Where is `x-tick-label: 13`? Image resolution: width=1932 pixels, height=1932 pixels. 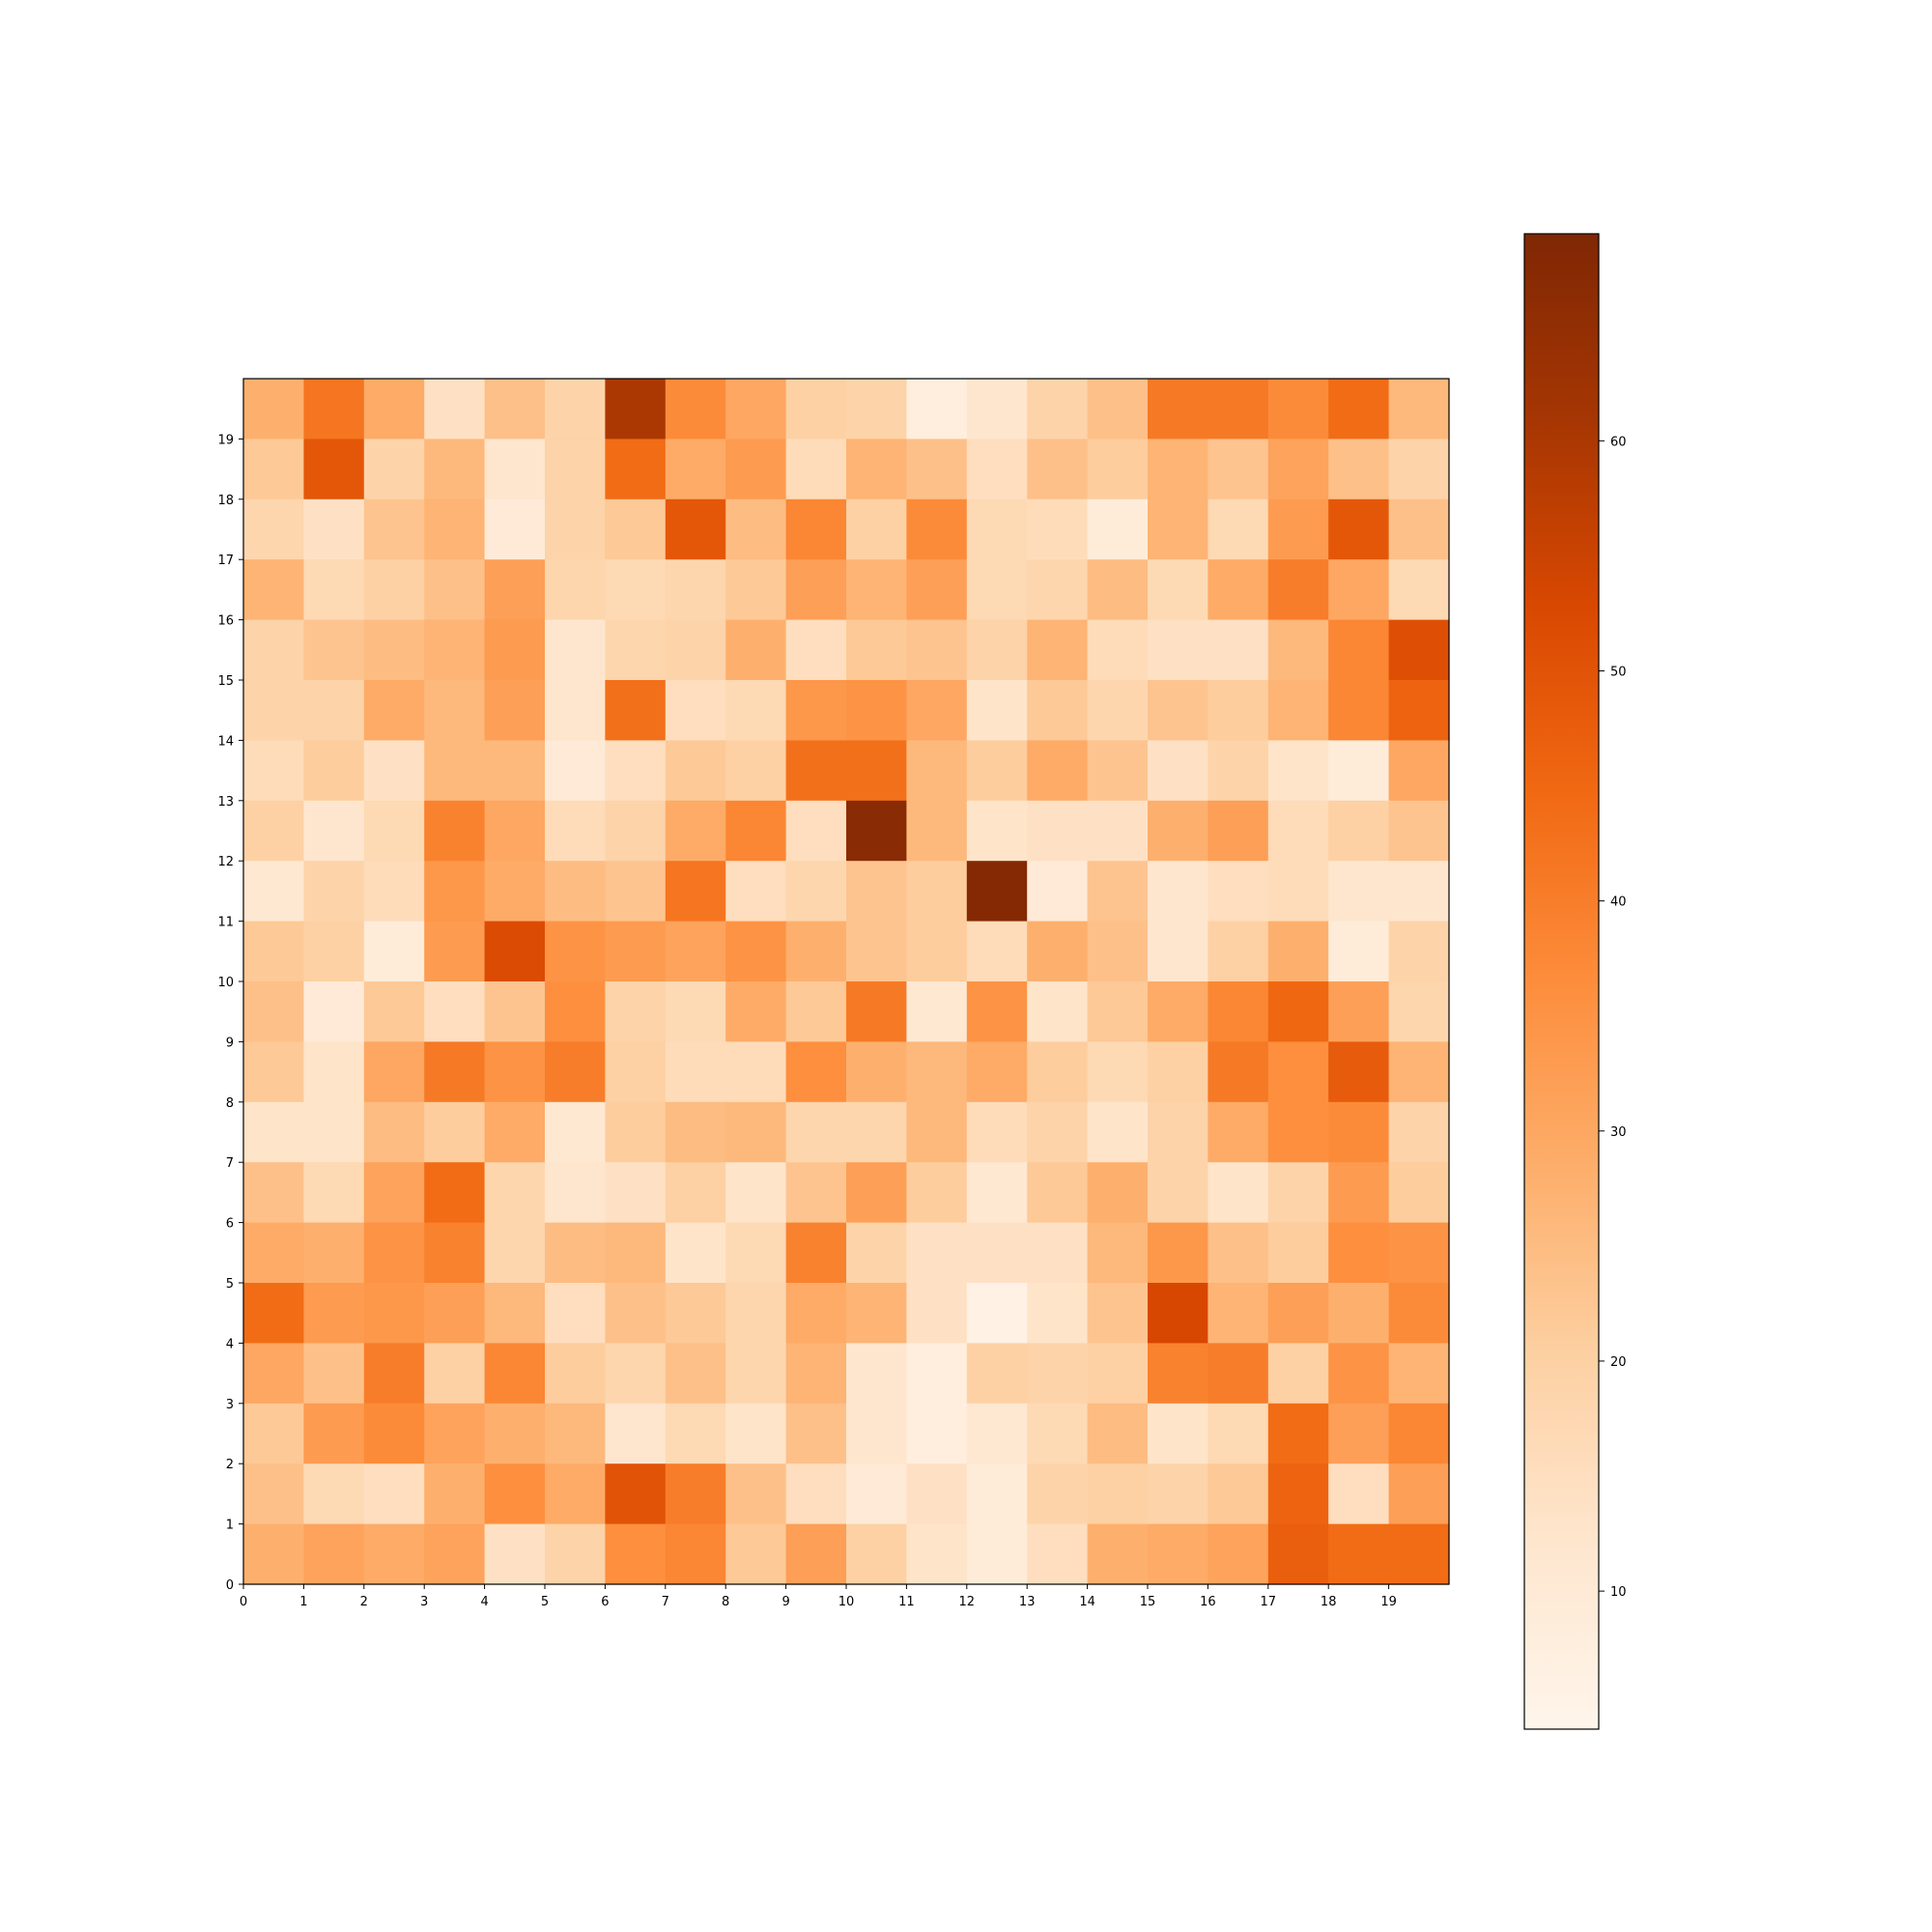
x-tick-label: 13 is located at coordinates (1027, 1602).